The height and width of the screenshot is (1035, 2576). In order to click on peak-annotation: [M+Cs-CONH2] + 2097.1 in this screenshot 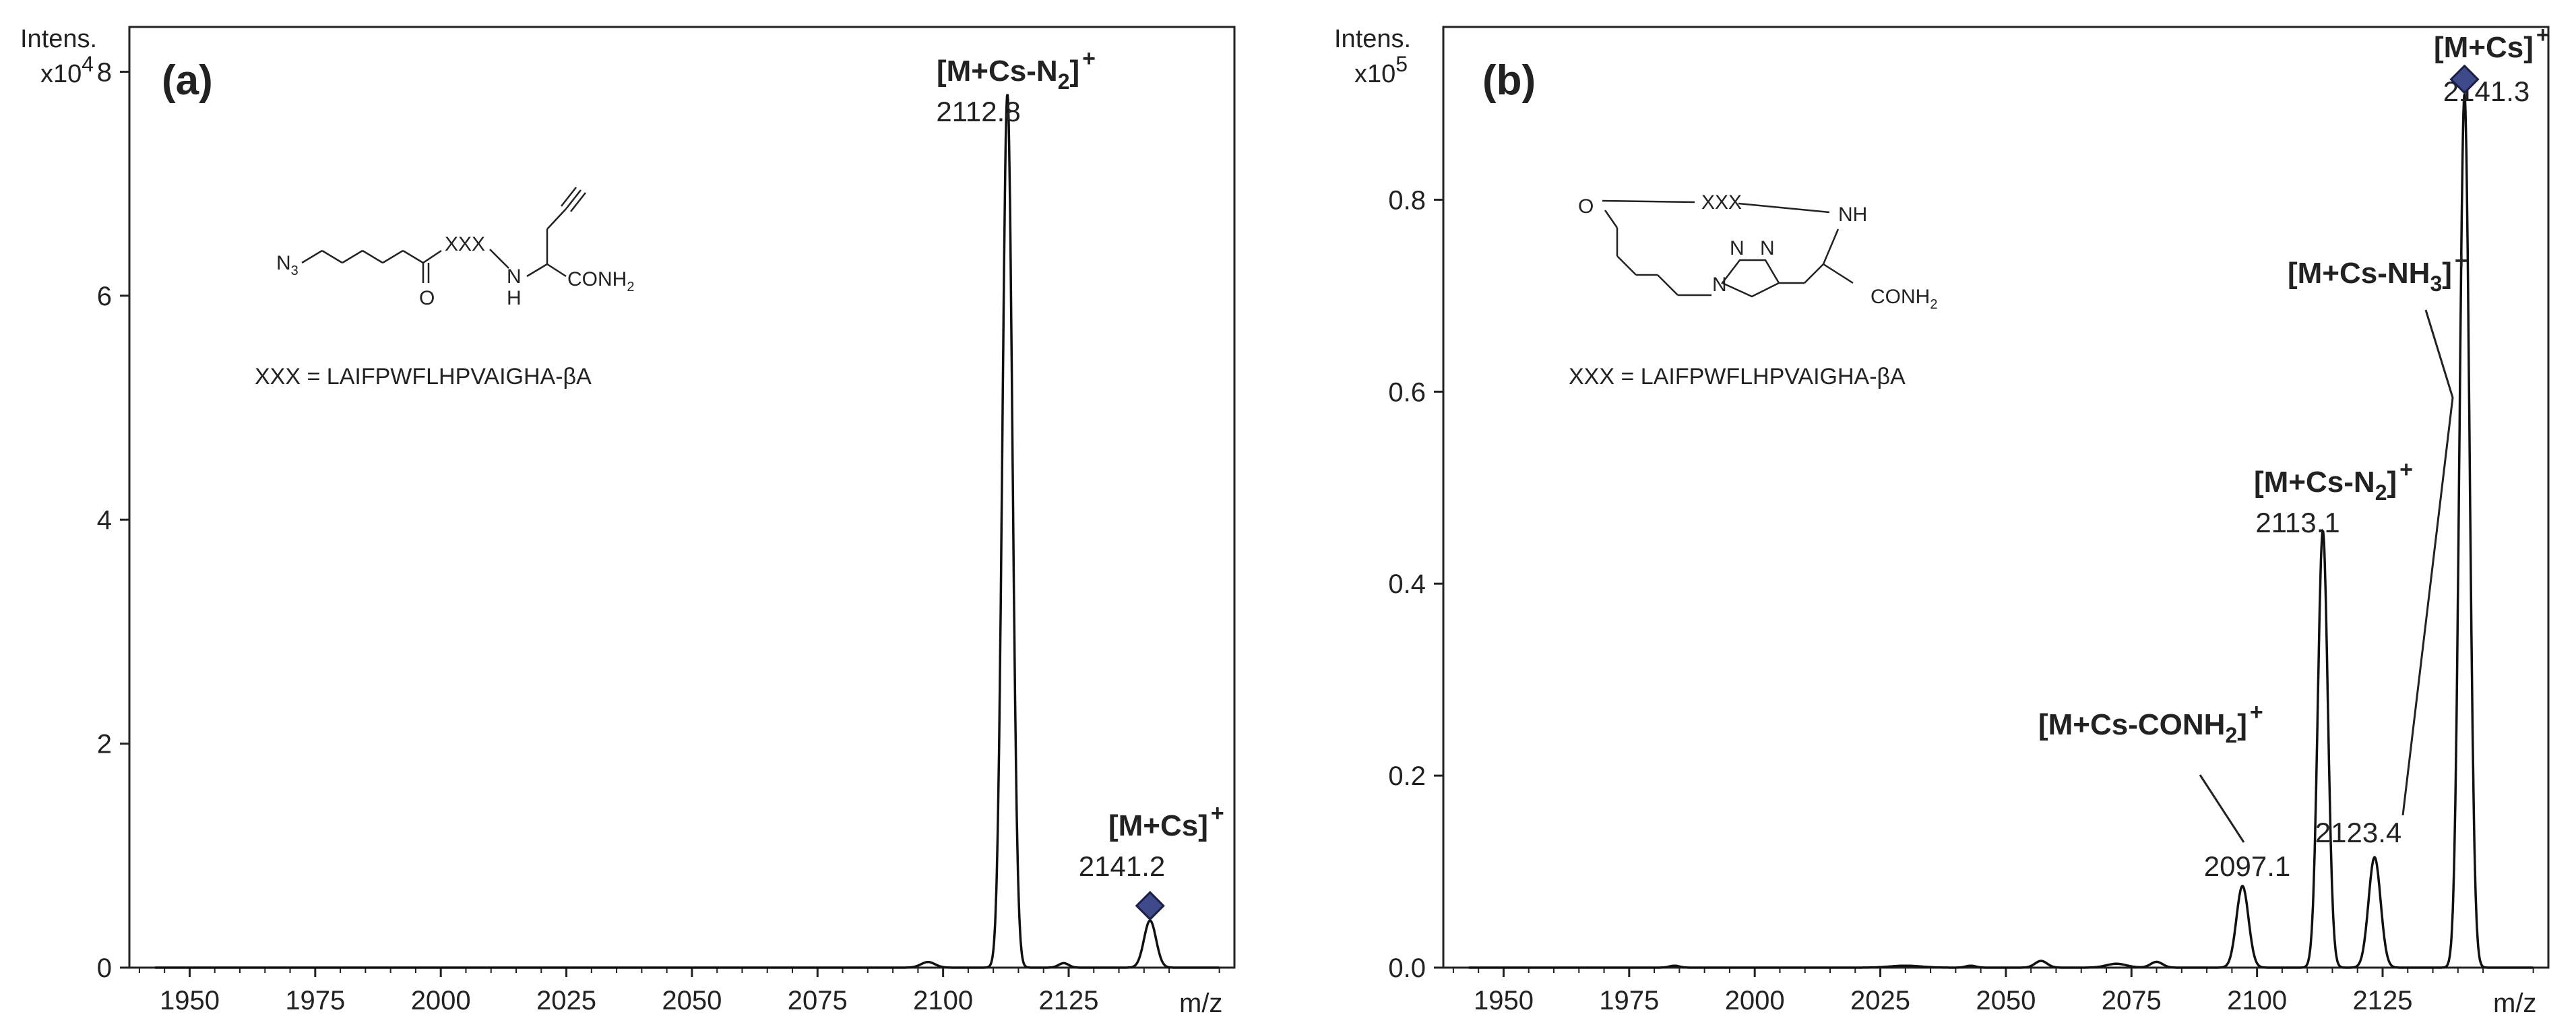, I will do `click(2164, 790)`.